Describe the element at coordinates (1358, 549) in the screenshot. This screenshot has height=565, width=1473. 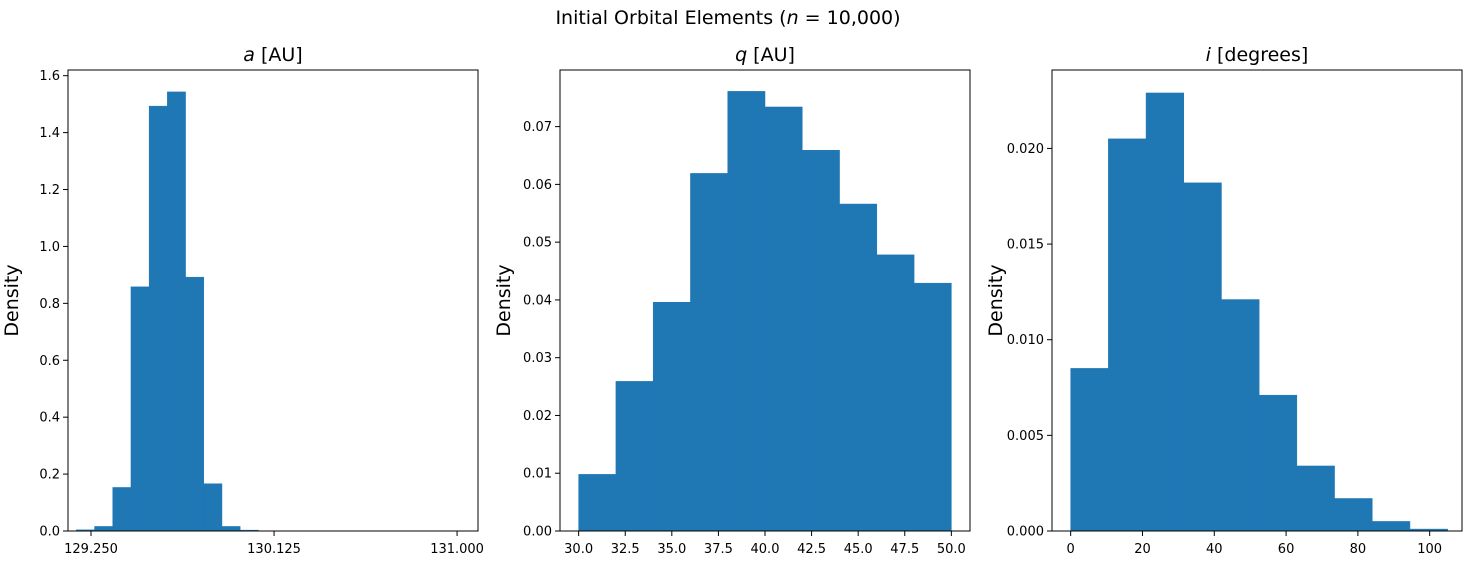
I see `x-tick-label: 80` at that location.